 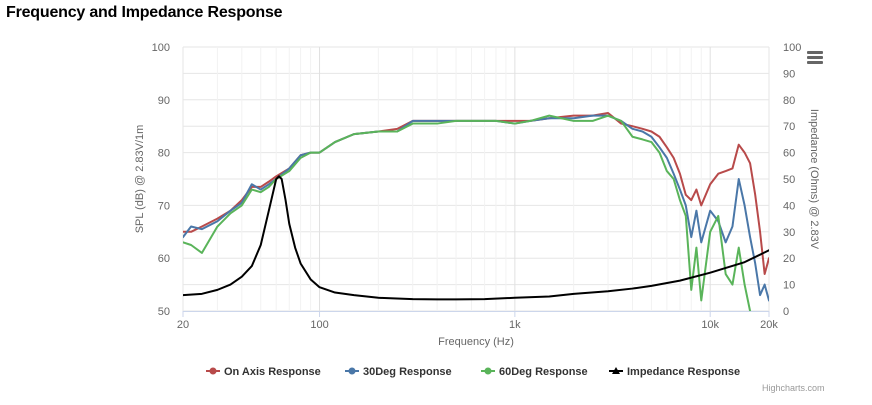 I want to click on y-tick-label: 60, so click(x=164, y=259).